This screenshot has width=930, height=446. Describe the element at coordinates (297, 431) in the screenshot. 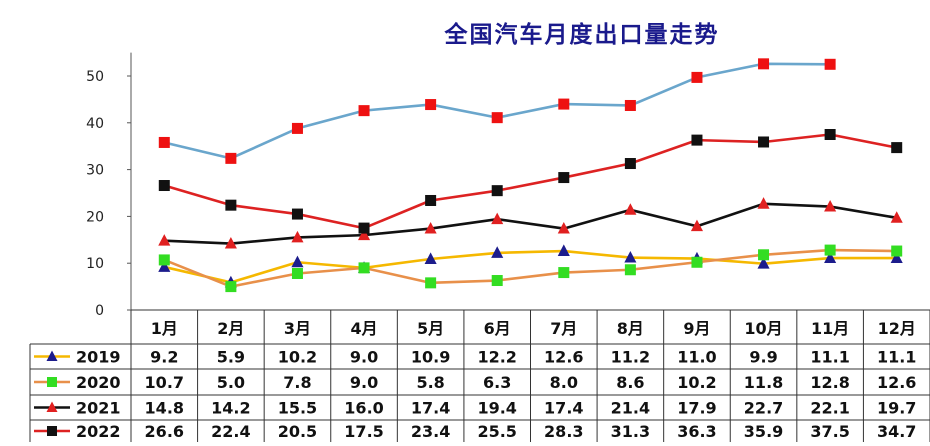

I see `data-label: 20.5` at that location.